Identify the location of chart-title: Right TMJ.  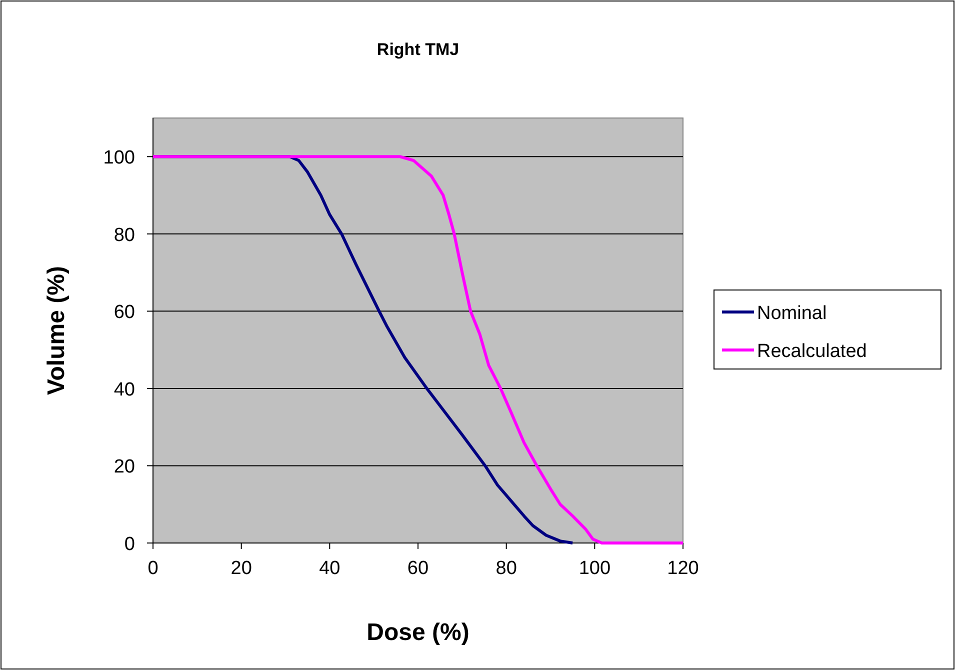
(418, 49).